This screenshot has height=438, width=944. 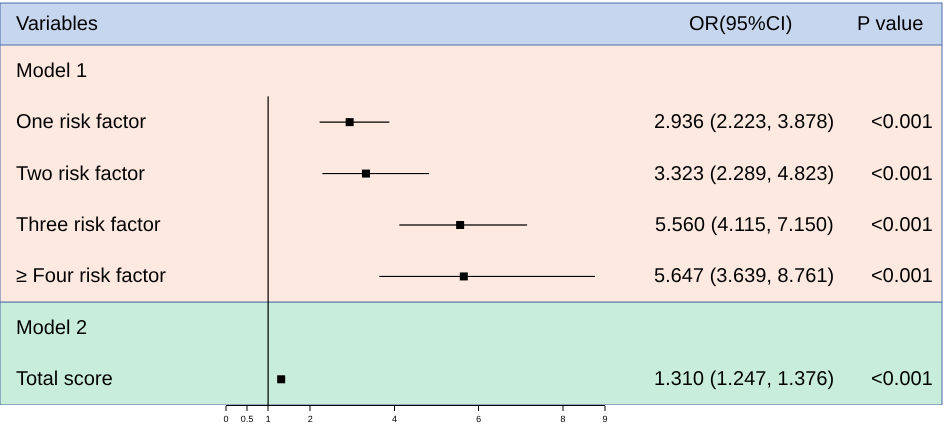 What do you see at coordinates (744, 122) in the screenshot?
I see `data-label: 2.936 (2.223, 3.878)` at bounding box center [744, 122].